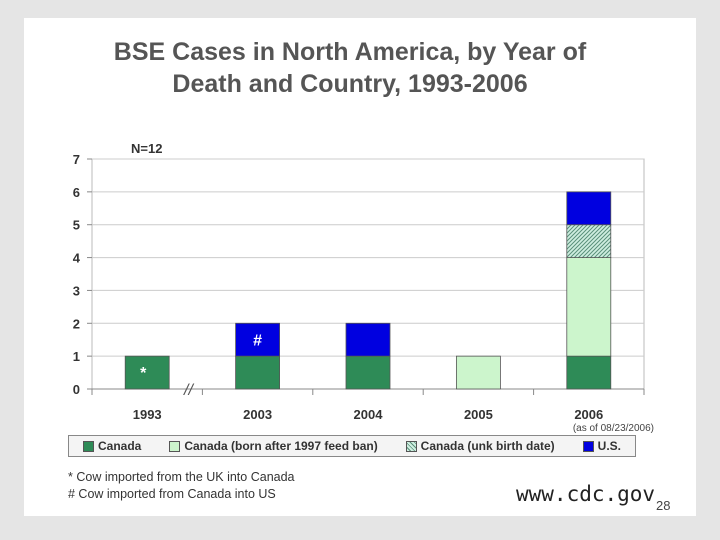  What do you see at coordinates (76, 290) in the screenshot?
I see `y-tick-label: 3` at bounding box center [76, 290].